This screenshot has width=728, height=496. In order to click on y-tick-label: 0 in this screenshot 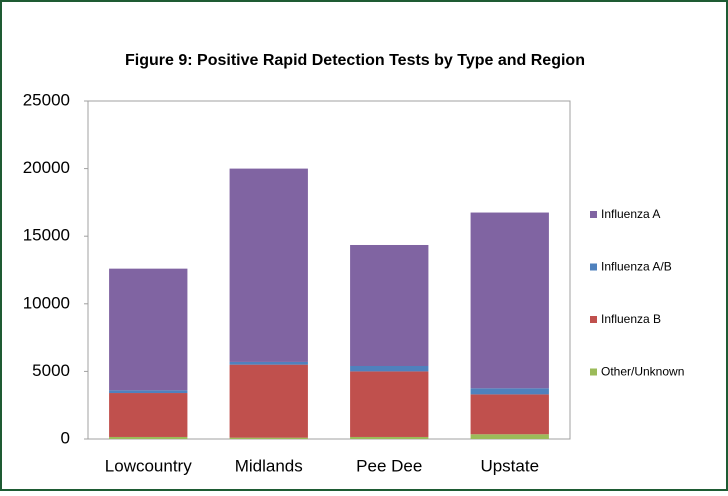, I will do `click(65, 437)`.